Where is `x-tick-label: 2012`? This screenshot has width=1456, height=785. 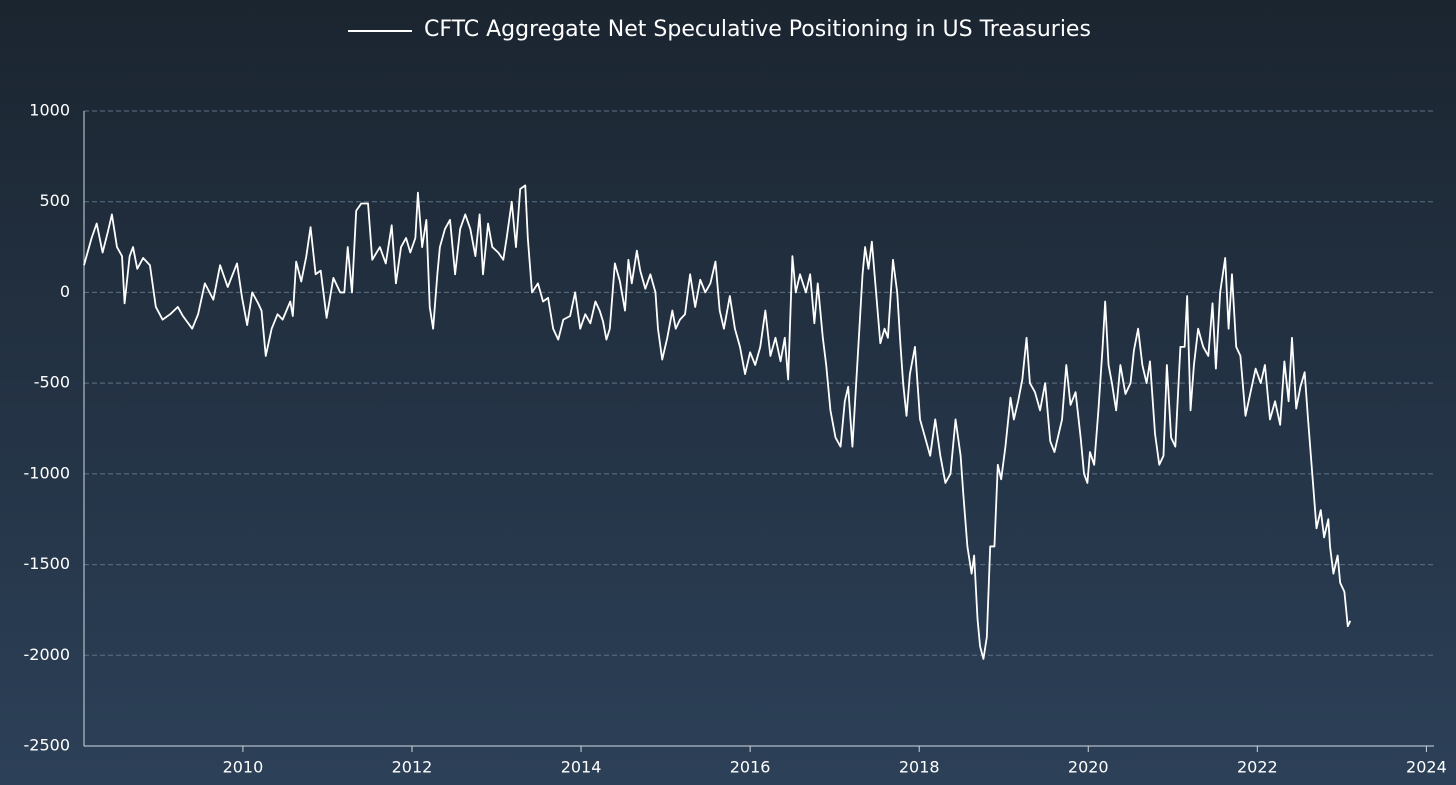
x-tick-label: 2012 is located at coordinates (412, 767).